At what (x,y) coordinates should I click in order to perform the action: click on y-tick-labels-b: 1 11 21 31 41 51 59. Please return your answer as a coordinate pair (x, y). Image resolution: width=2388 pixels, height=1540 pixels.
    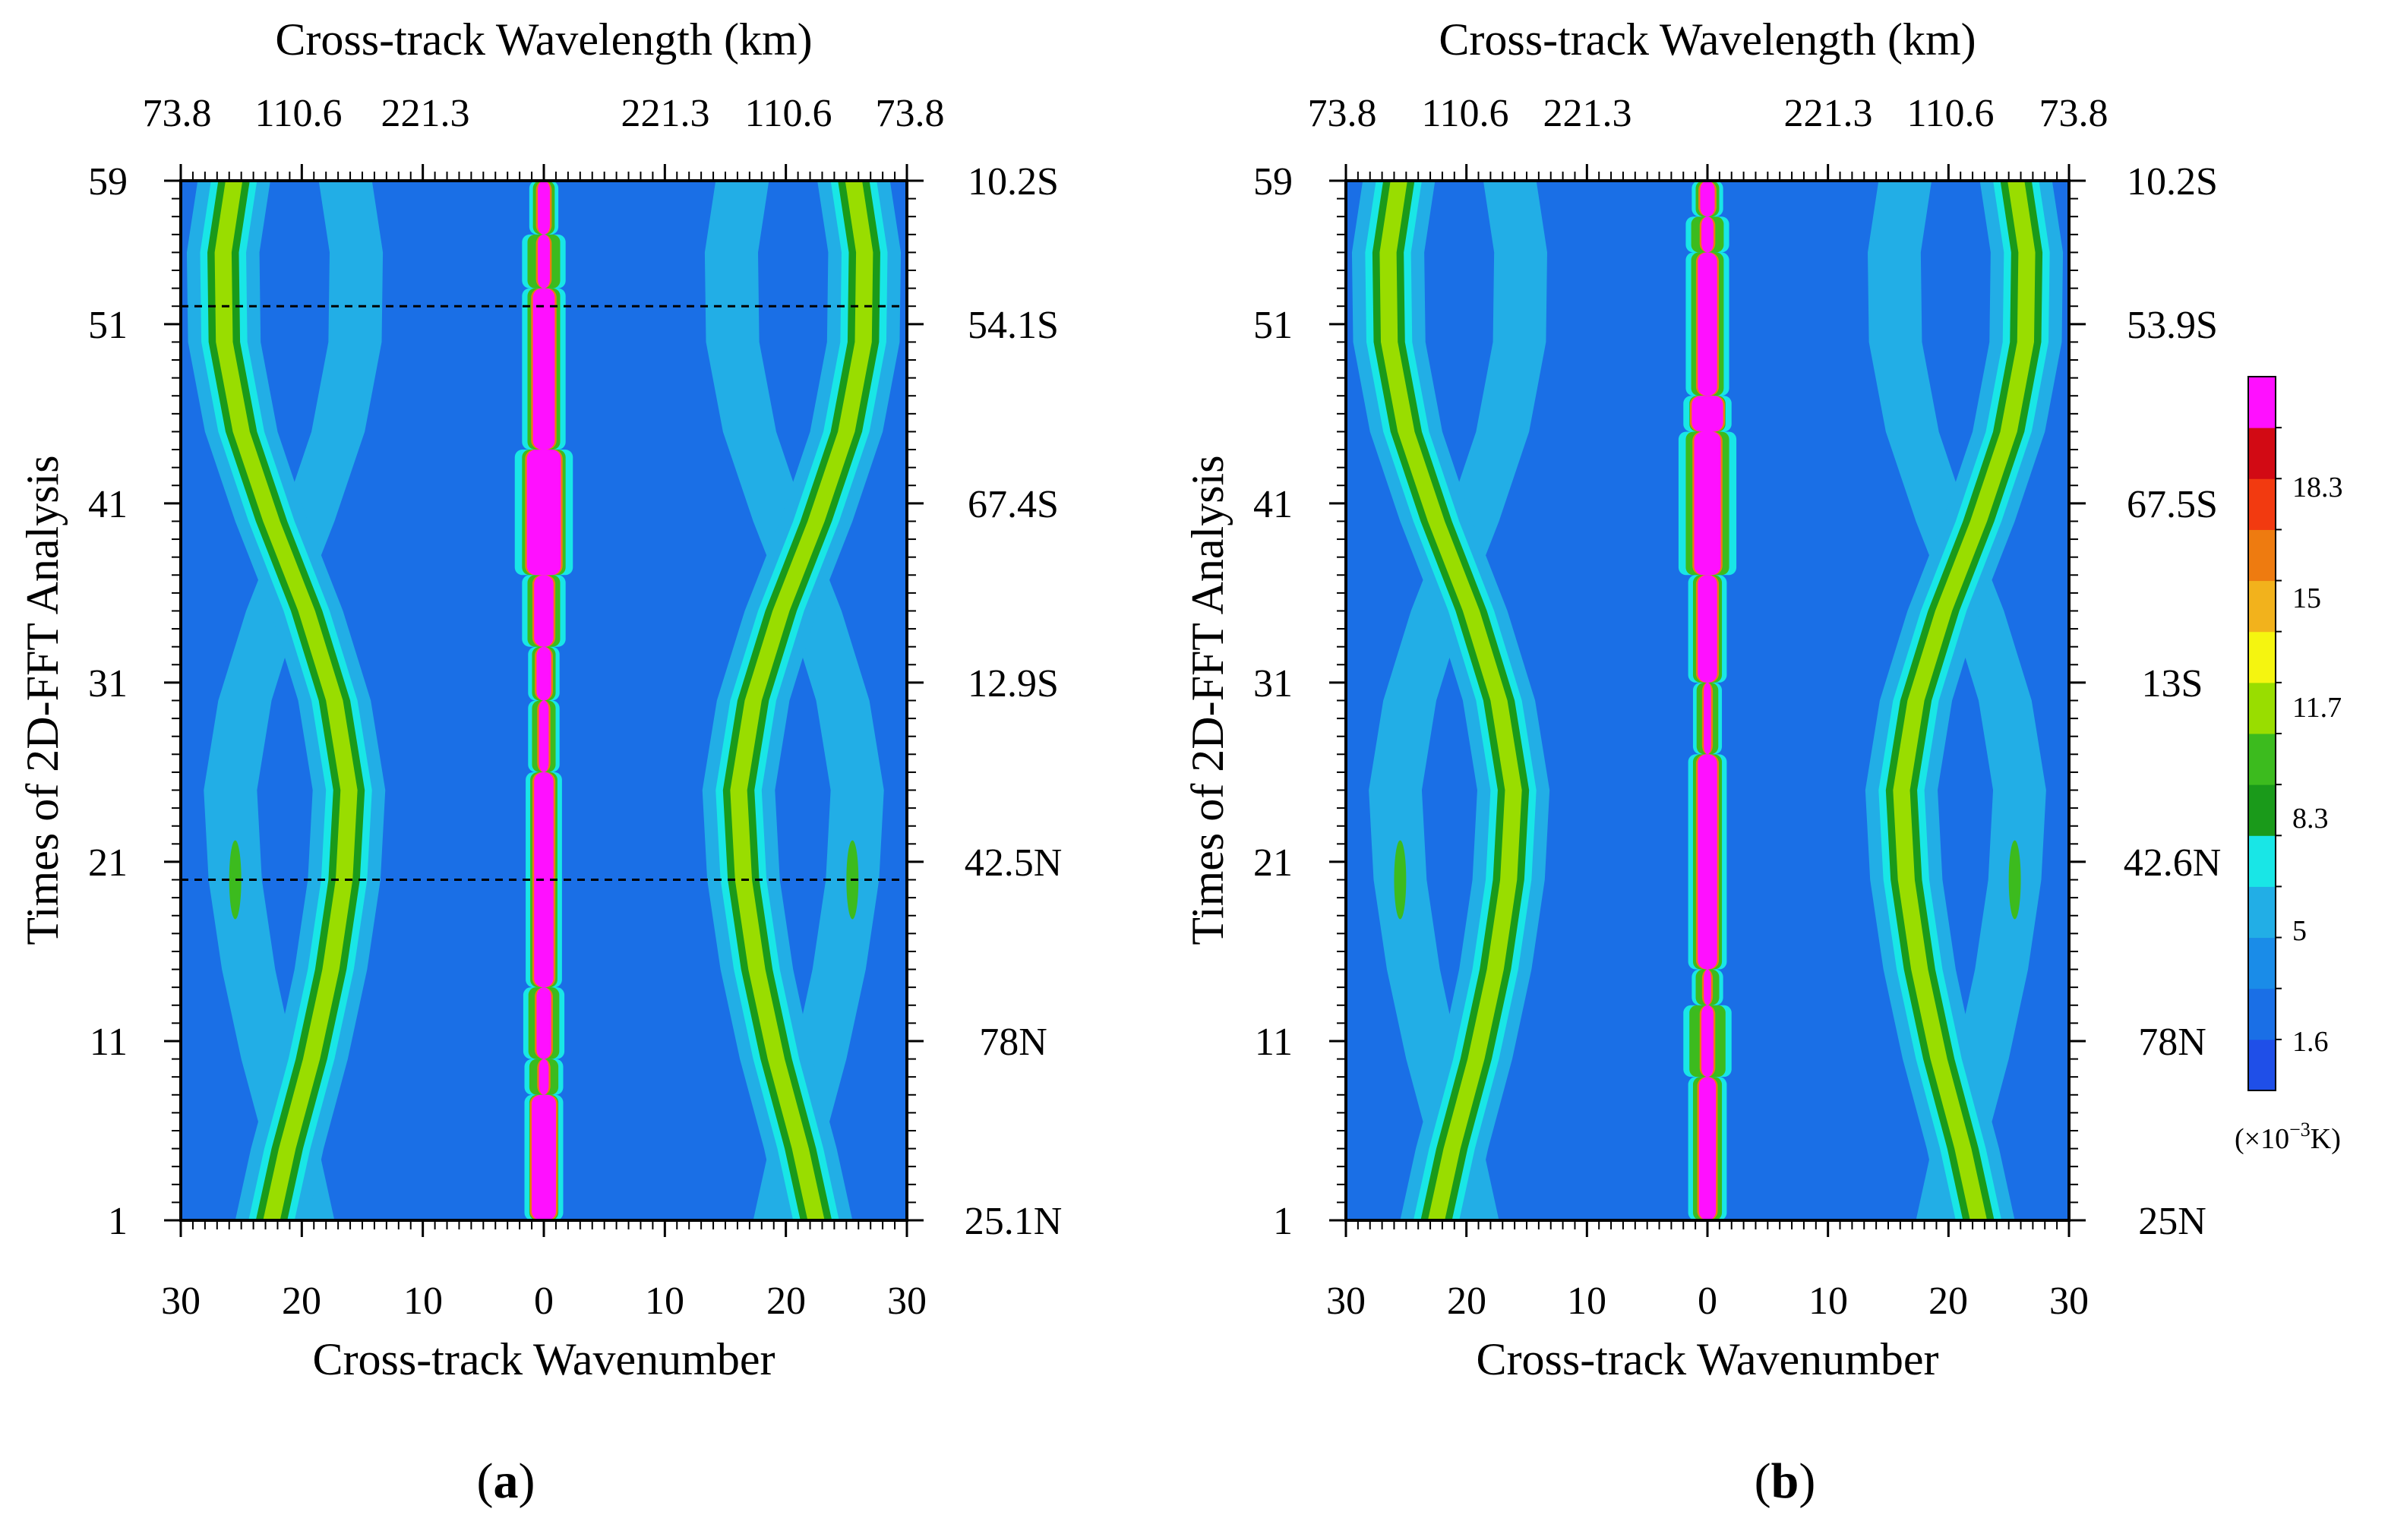
    Looking at the image, I should click on (1273, 702).